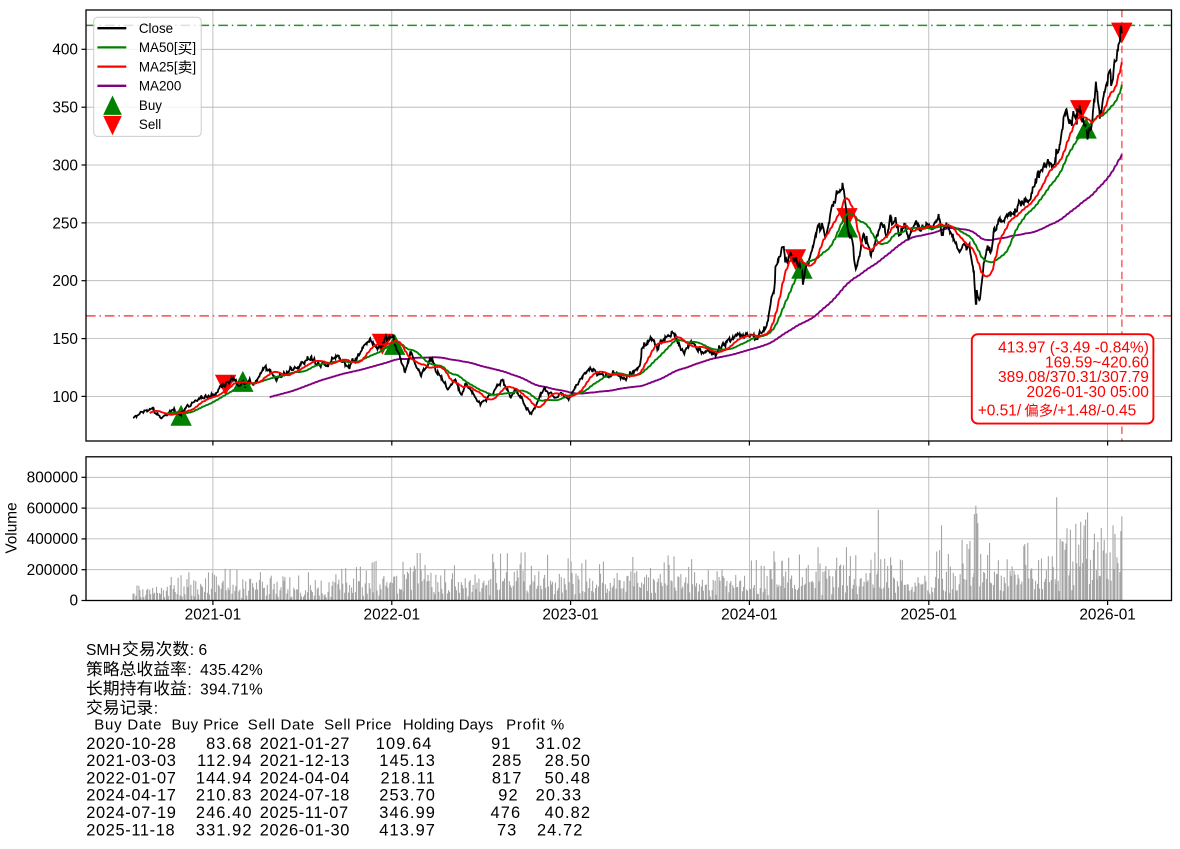 Image resolution: width=1180 pixels, height=849 pixels. What do you see at coordinates (407, 796) in the screenshot?
I see `svg-text: 253.70` at bounding box center [407, 796].